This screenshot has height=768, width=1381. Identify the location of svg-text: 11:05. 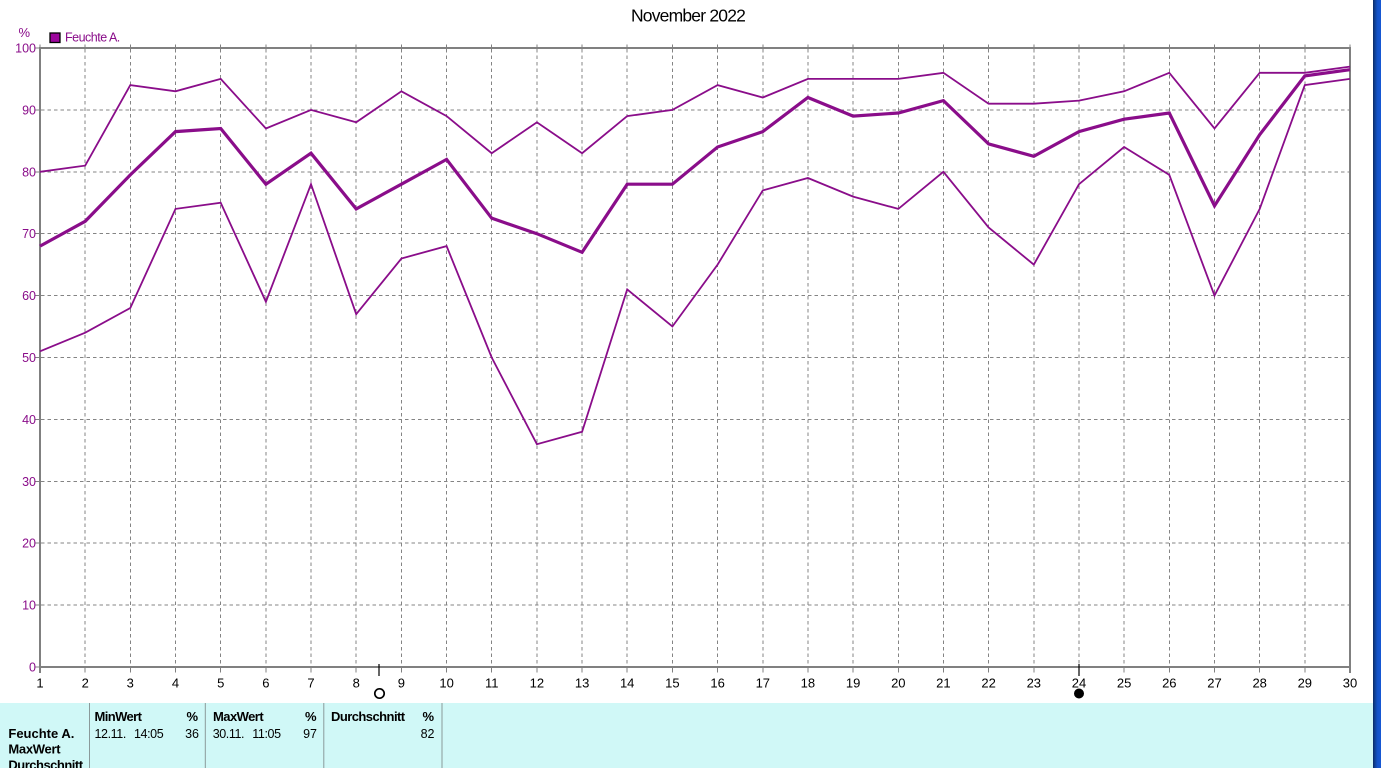
(266, 734).